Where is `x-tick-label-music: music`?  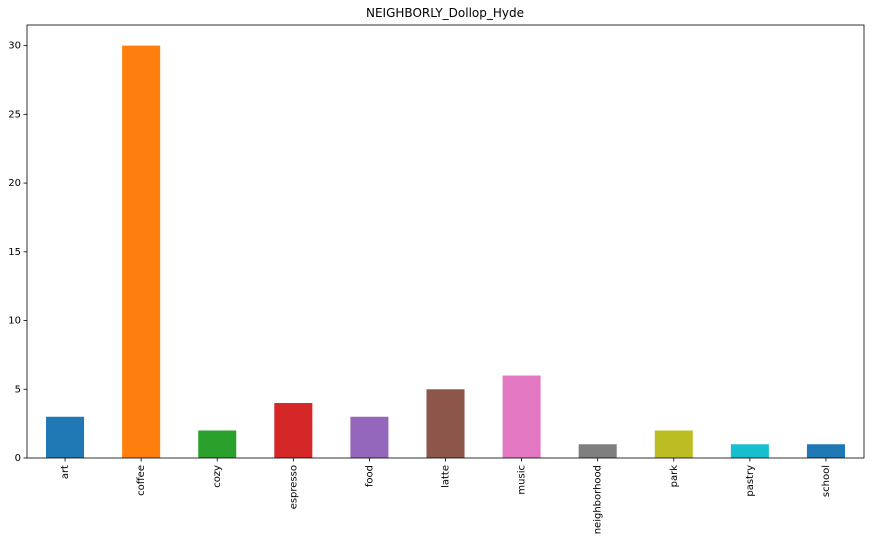
x-tick-label-music: music is located at coordinates (522, 480).